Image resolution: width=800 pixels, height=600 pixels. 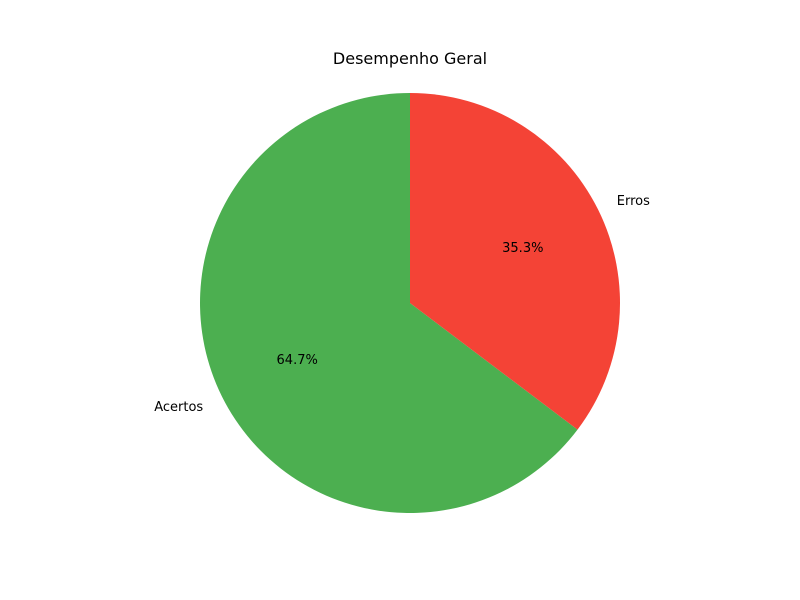 I want to click on slice-label-acertos: Acertos, so click(x=178, y=407).